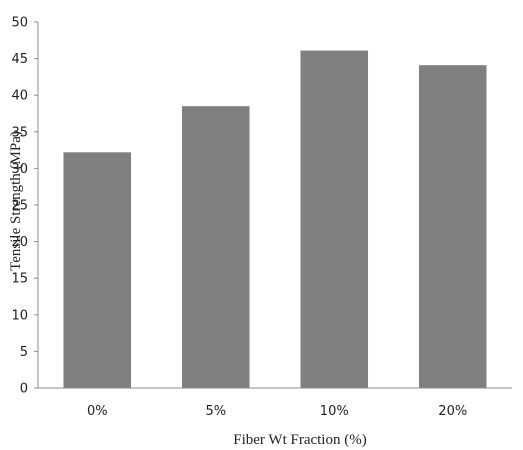  What do you see at coordinates (24, 389) in the screenshot?
I see `y-tick-label: 0` at bounding box center [24, 389].